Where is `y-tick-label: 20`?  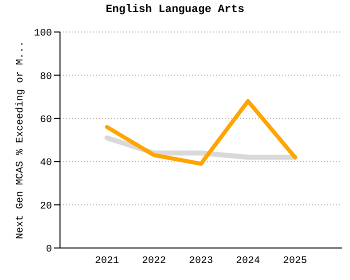 y-tick-label: 20 is located at coordinates (46, 206).